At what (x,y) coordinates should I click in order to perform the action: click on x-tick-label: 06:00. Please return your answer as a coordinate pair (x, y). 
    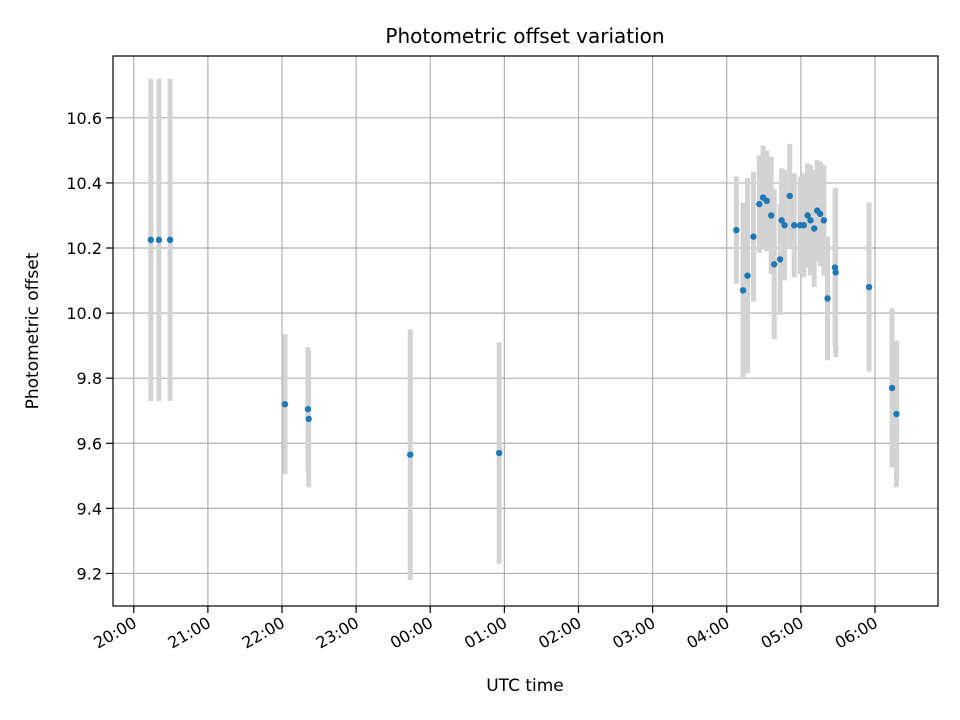
    Looking at the image, I should click on (856, 633).